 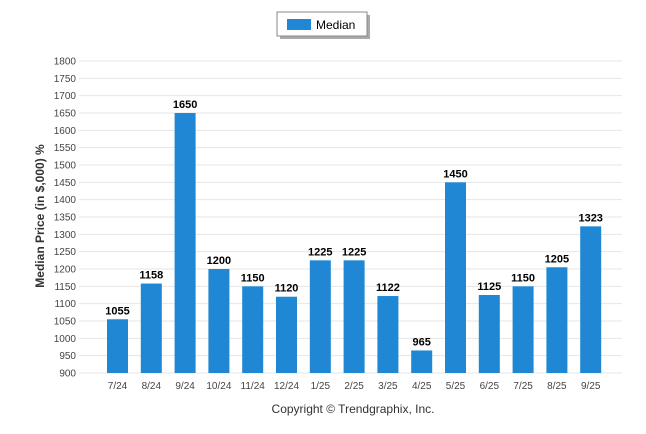 I want to click on y-tick-label: 1350, so click(x=65, y=218).